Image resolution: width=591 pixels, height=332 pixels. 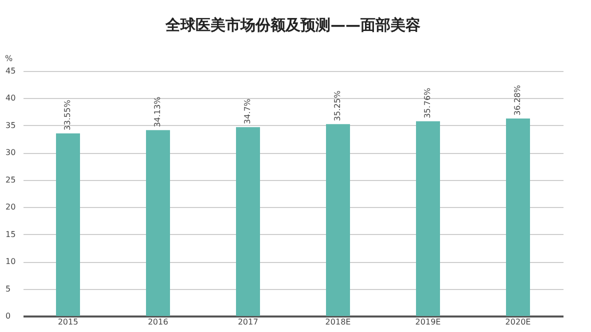 What do you see at coordinates (517, 100) in the screenshot?
I see `data-label: 36.28%` at bounding box center [517, 100].